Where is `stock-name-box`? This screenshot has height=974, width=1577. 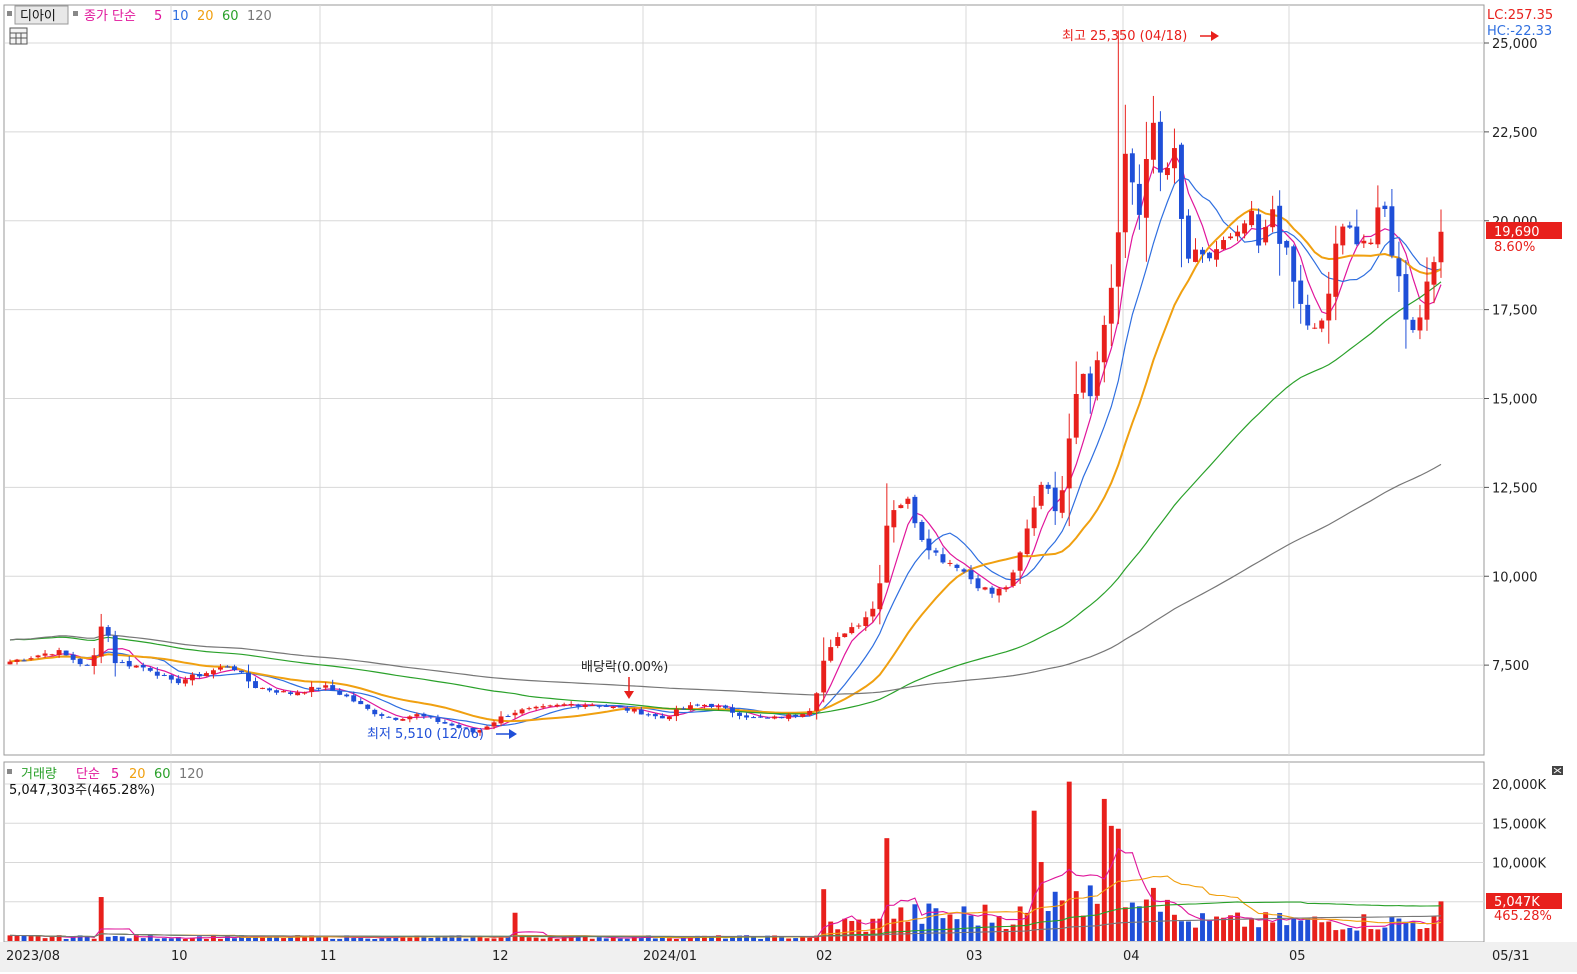
stock-name-box is located at coordinates (41, 15).